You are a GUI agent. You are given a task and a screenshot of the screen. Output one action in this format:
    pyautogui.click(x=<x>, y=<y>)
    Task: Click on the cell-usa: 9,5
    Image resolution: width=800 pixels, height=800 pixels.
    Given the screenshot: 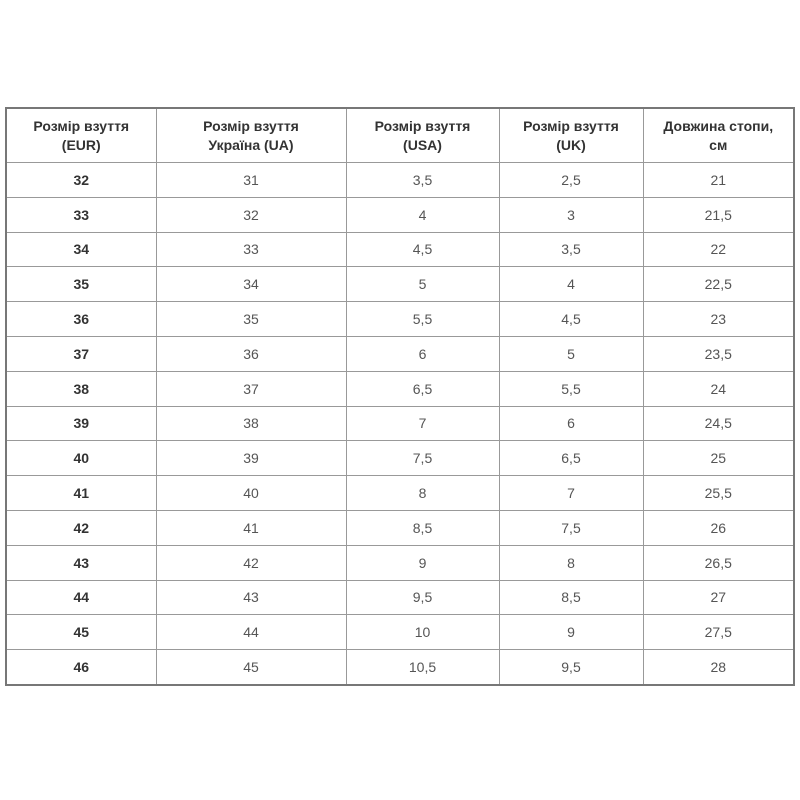 What is the action you would take?
    pyautogui.click(x=422, y=597)
    